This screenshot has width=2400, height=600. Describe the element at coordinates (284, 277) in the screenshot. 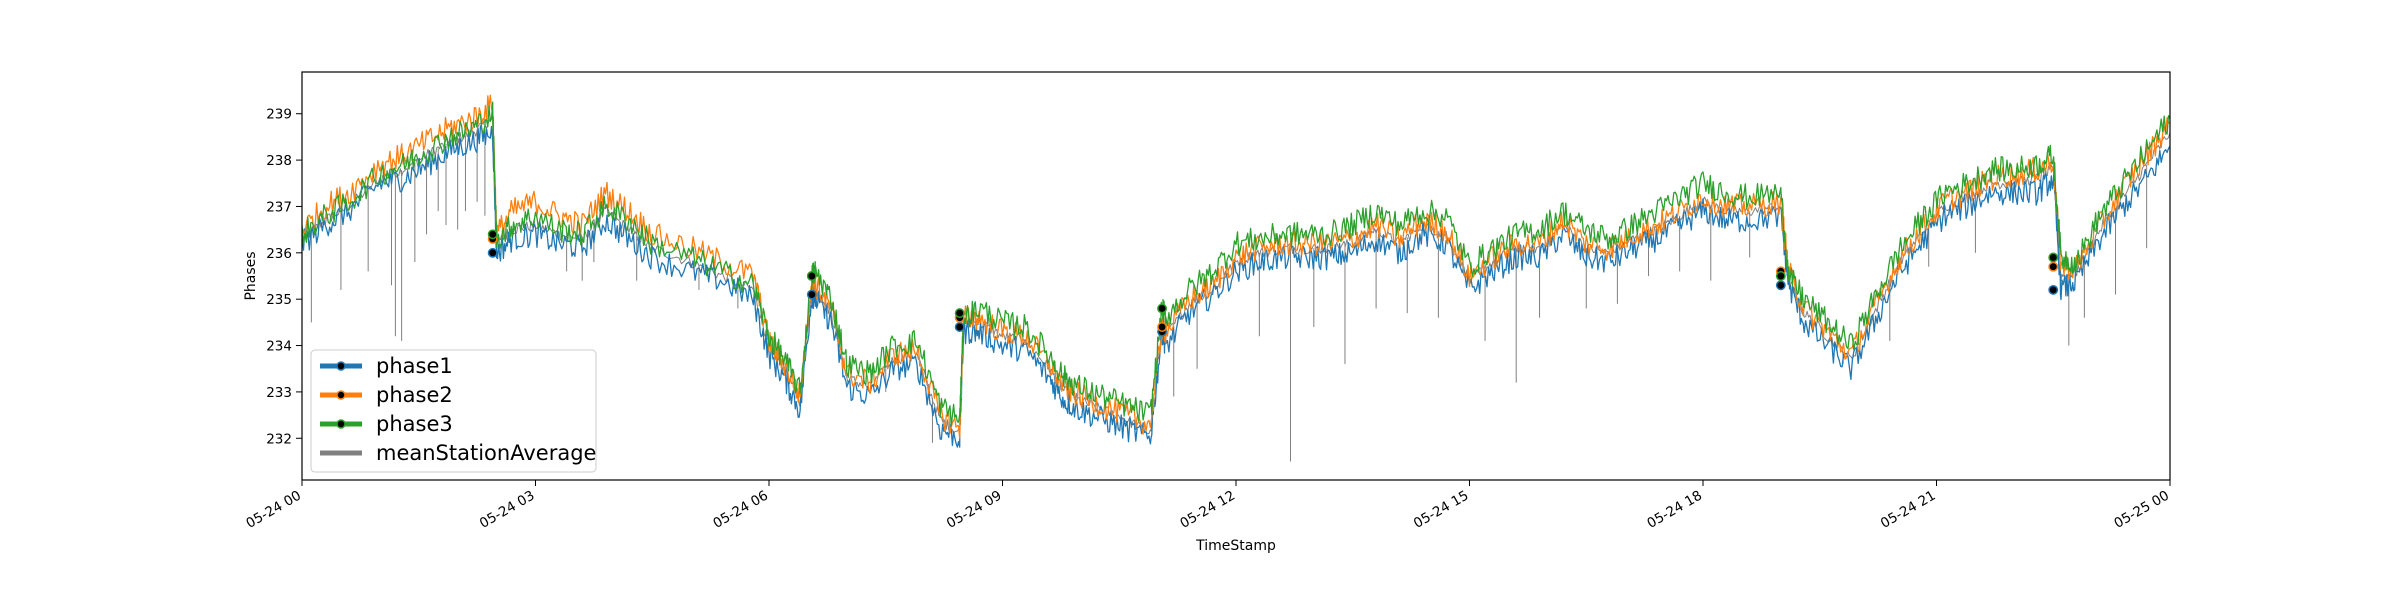

I see `y-axis: 232 233 234 235 236 237 238 239` at that location.